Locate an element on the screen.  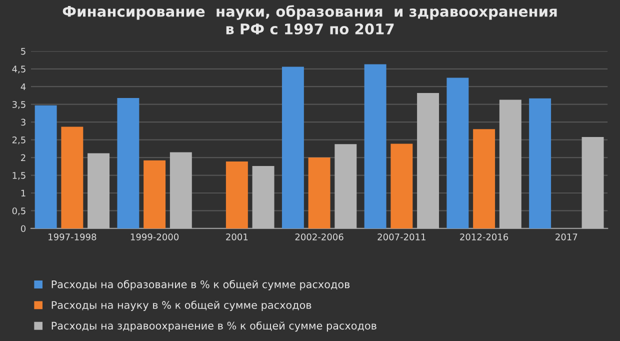
y-tick-label: 4 is located at coordinates (23, 86).